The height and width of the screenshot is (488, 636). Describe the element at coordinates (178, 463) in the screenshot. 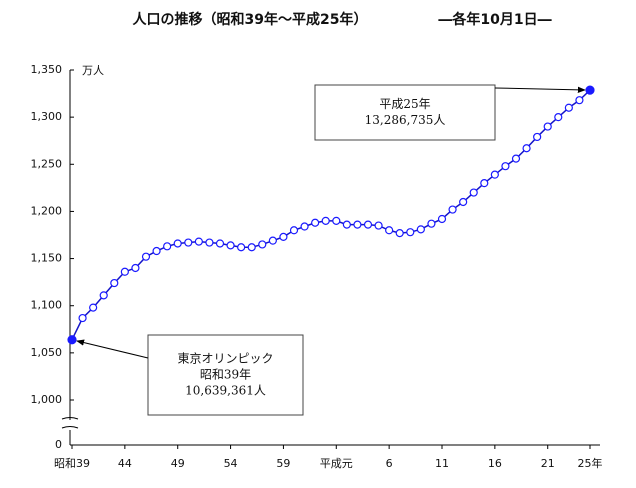

I see `x-tick-label: 49` at that location.